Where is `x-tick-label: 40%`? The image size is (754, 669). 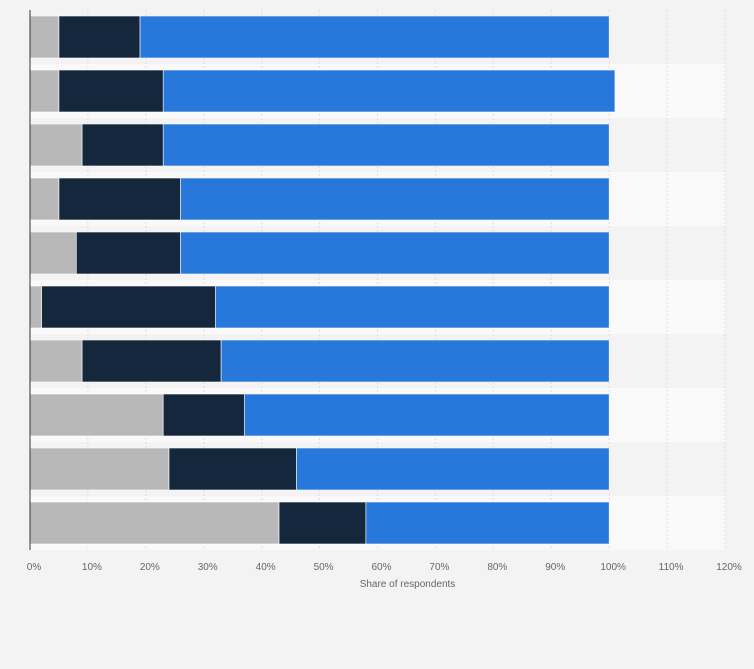
x-tick-label: 40% is located at coordinates (266, 567).